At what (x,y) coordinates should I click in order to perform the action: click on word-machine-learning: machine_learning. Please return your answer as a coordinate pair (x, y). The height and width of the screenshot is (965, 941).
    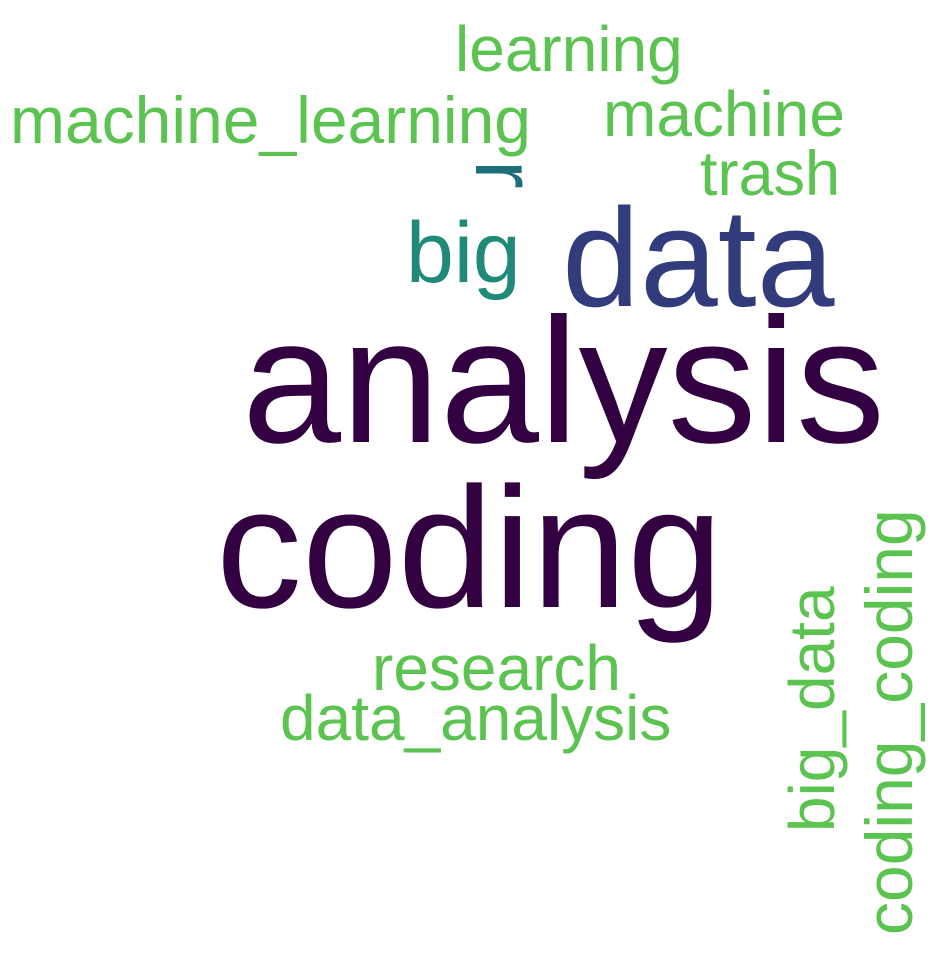
    Looking at the image, I should click on (271, 120).